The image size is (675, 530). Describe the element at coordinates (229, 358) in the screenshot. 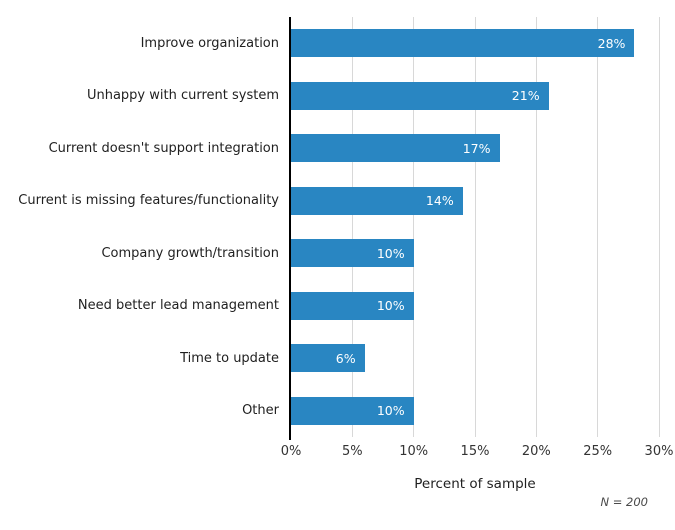

I see `category-label: Time to update` at that location.